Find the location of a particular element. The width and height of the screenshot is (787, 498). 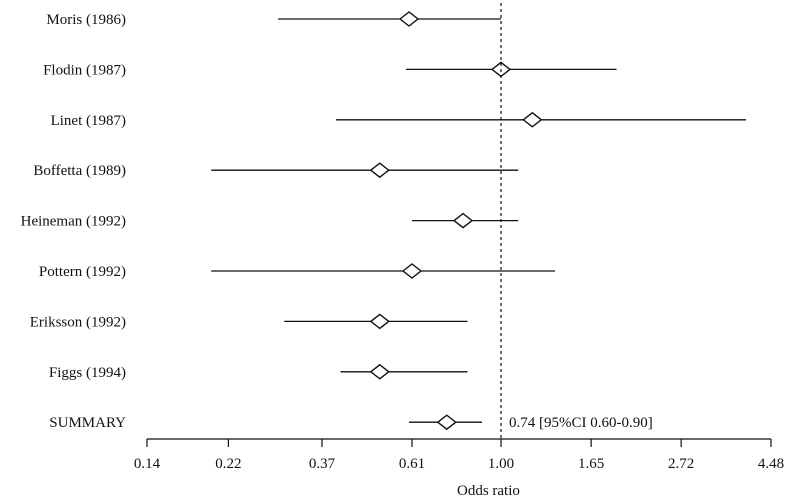

study-label: Heineman (1992) is located at coordinates (73, 222).